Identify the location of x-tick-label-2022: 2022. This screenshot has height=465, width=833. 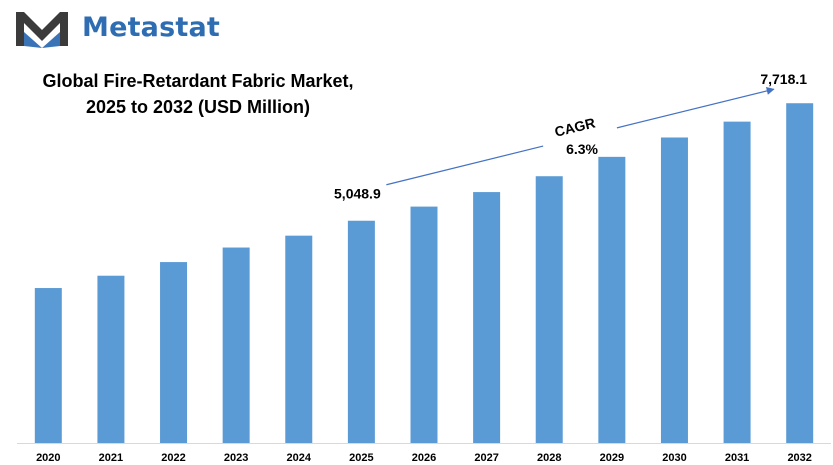
(173, 458).